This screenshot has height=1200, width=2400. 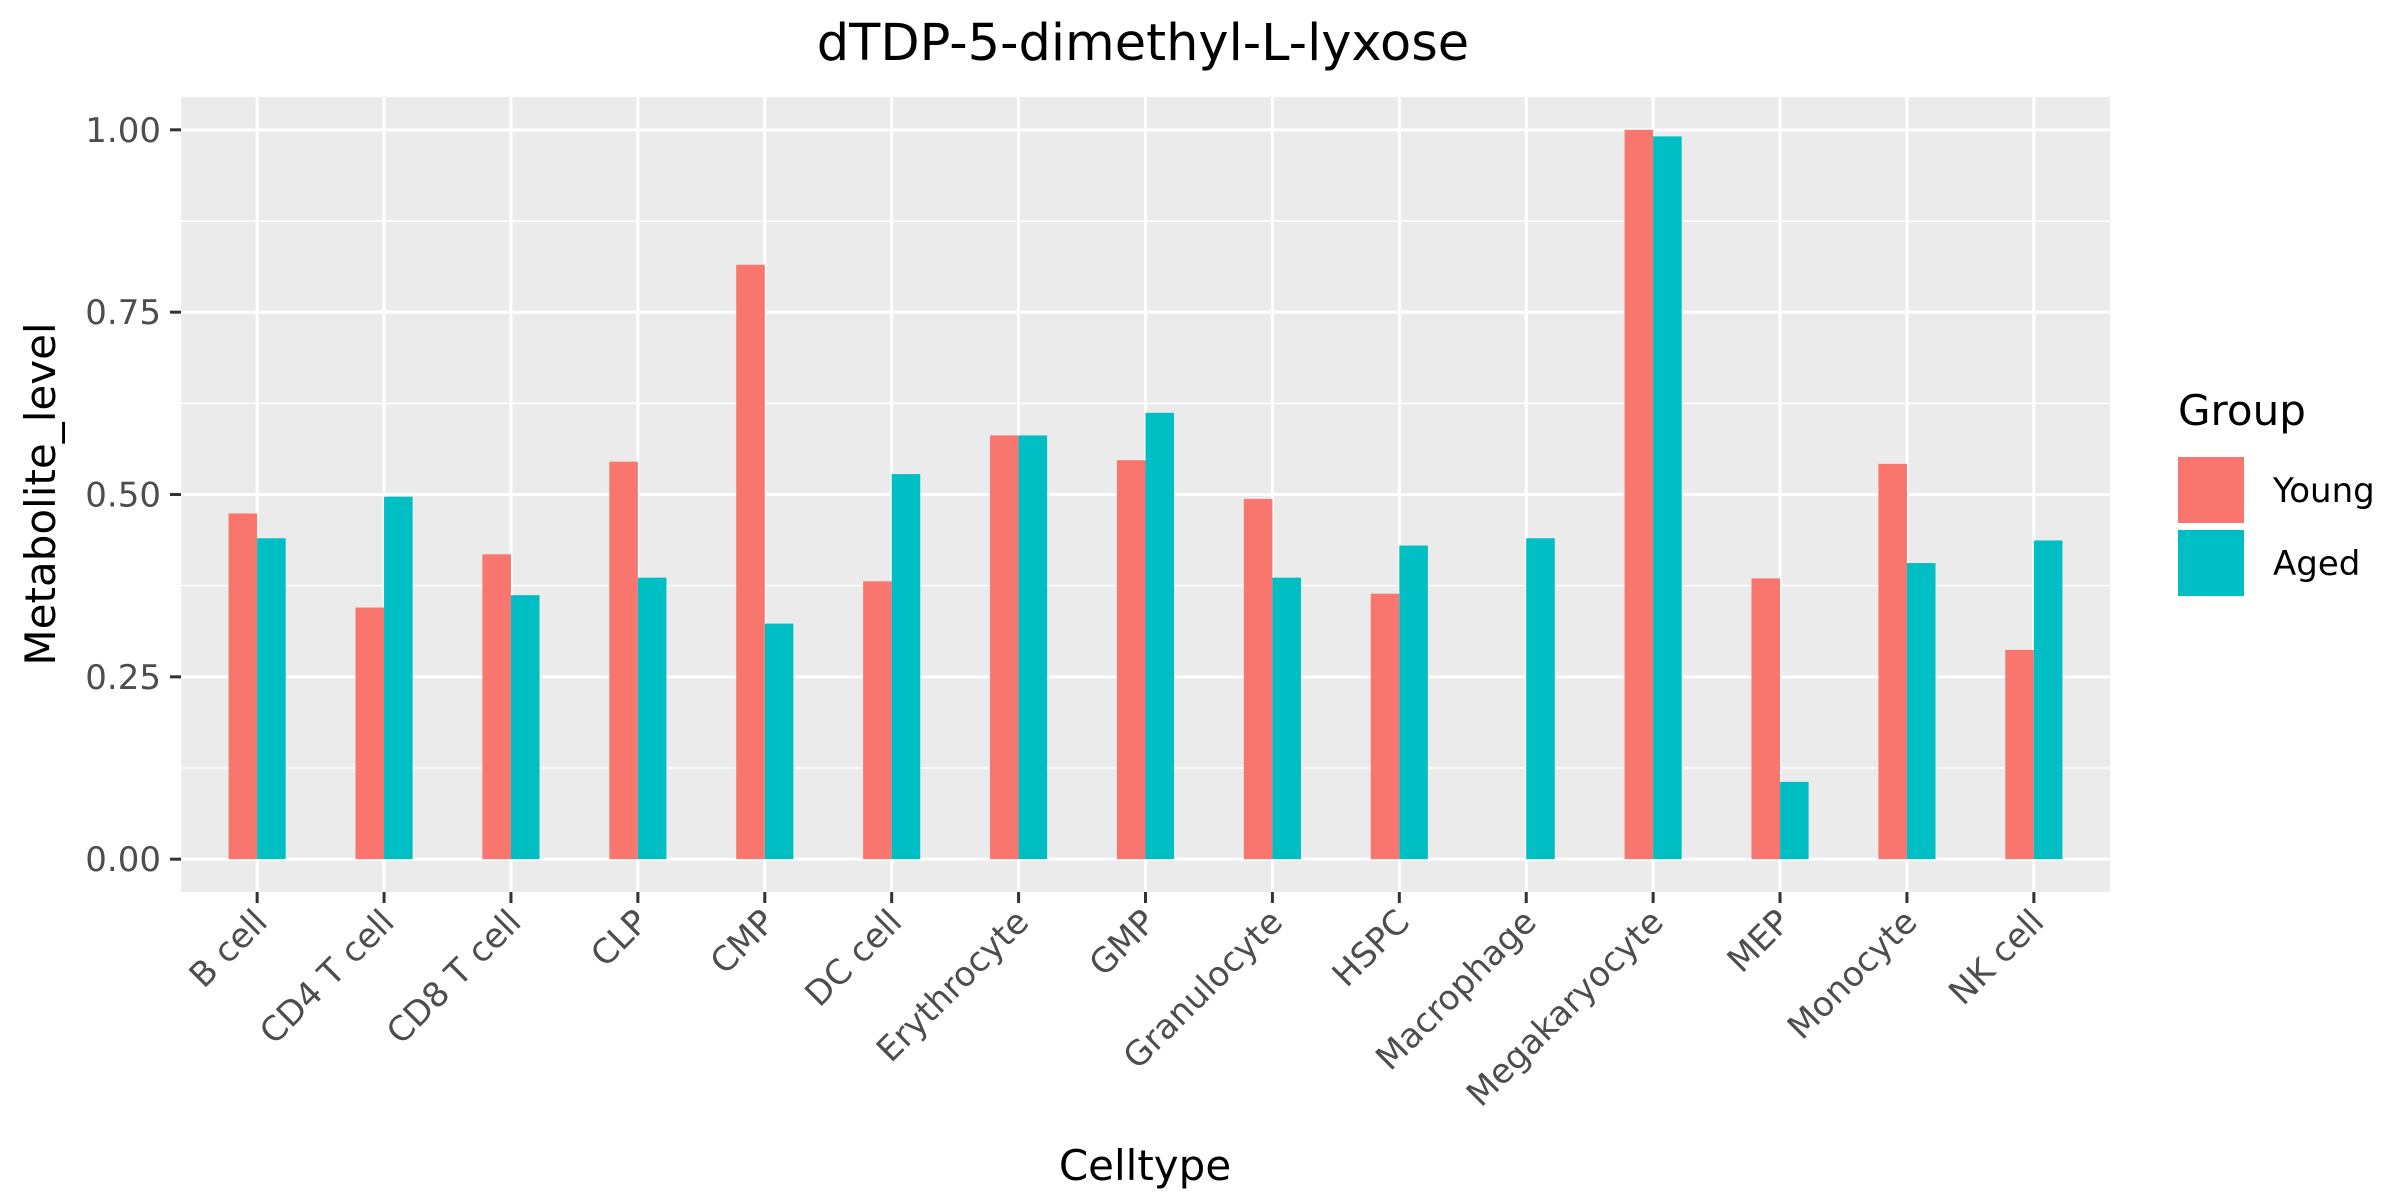 I want to click on y-axis: 0.00 0.25 0.50 0.75 1.00, so click(x=133, y=495).